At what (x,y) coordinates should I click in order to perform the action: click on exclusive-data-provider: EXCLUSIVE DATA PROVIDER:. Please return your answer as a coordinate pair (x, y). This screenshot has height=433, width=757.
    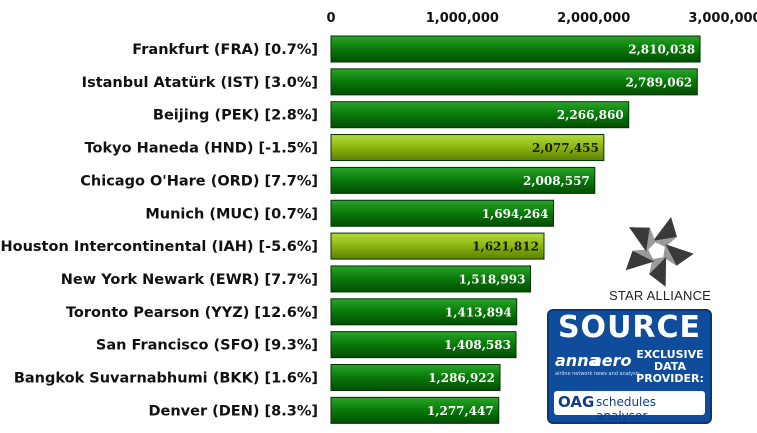
    Looking at the image, I should click on (669, 366).